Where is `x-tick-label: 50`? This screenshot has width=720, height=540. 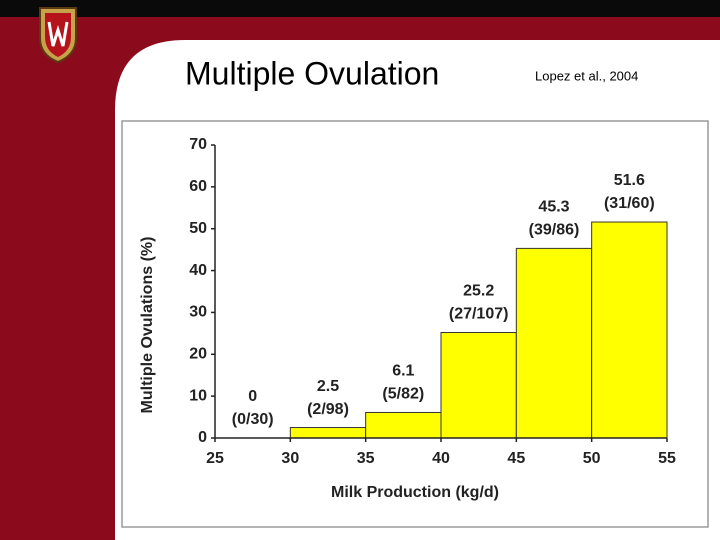
x-tick-label: 50 is located at coordinates (592, 458).